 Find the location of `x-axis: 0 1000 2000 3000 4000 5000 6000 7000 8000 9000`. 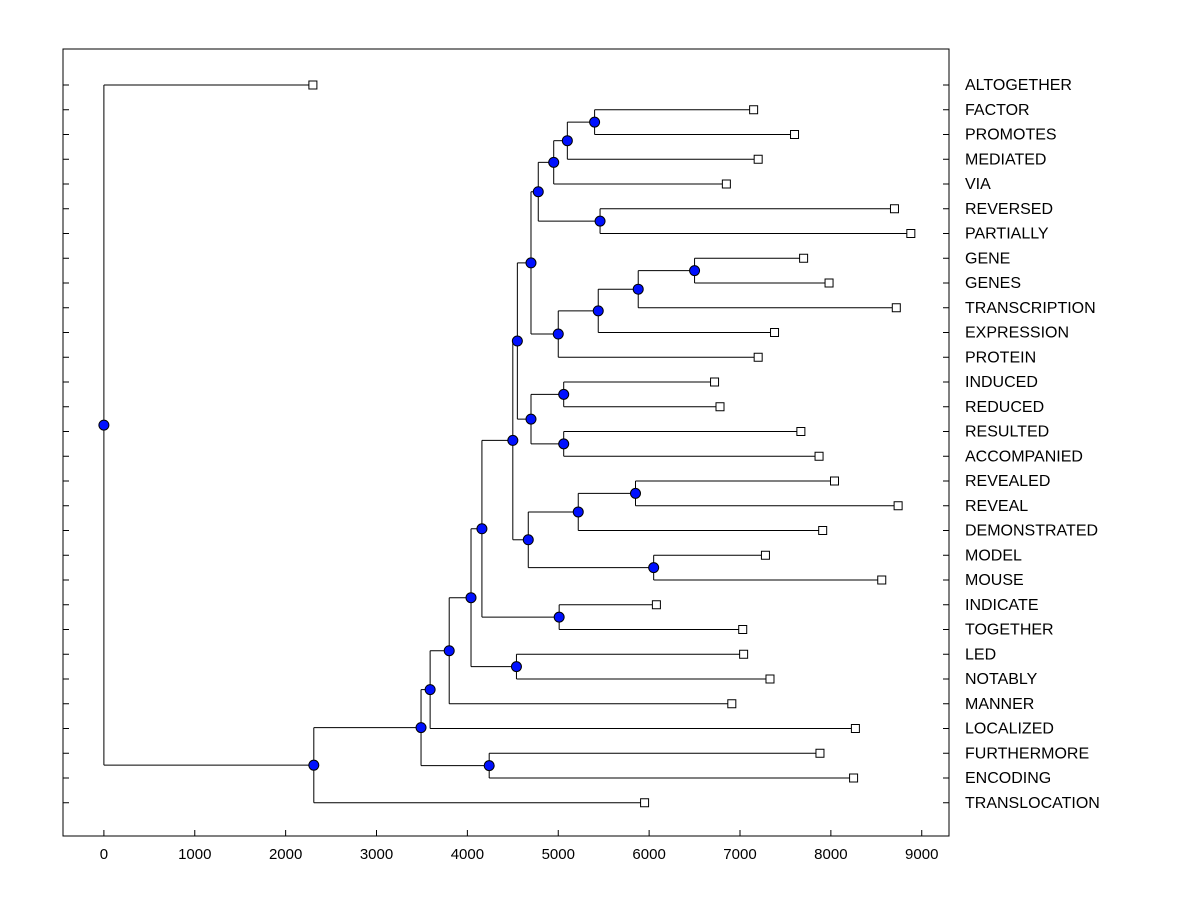

x-axis: 0 1000 2000 3000 4000 5000 6000 7000 8000 9000 is located at coordinates (519, 846).